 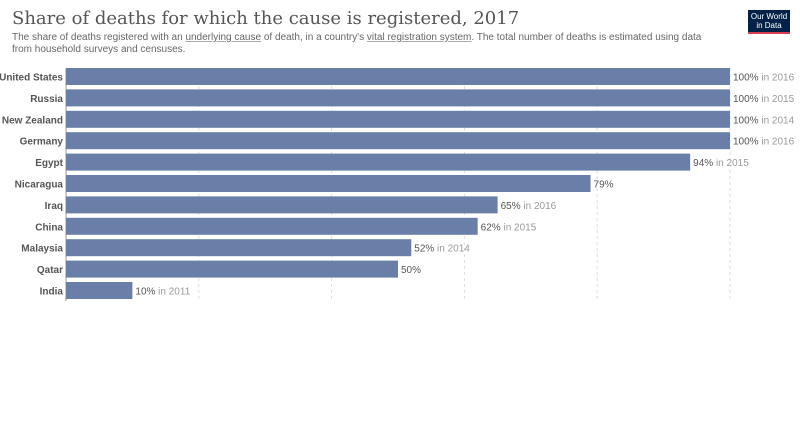 I want to click on value-label: 62% in 2015, so click(x=509, y=227).